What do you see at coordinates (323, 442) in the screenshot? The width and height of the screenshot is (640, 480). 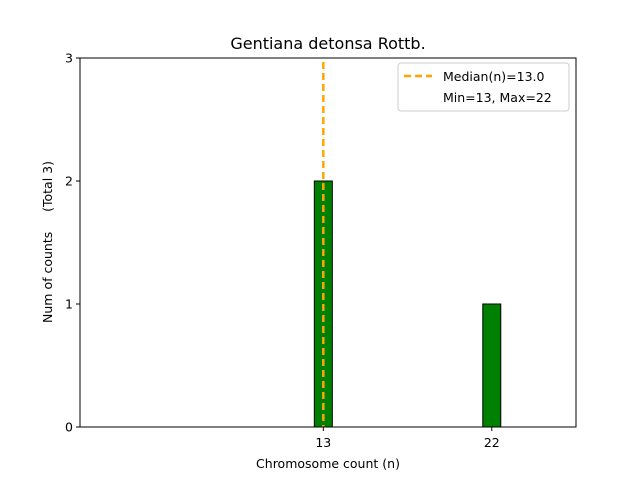 I see `x-tick-label-13: 13` at bounding box center [323, 442].